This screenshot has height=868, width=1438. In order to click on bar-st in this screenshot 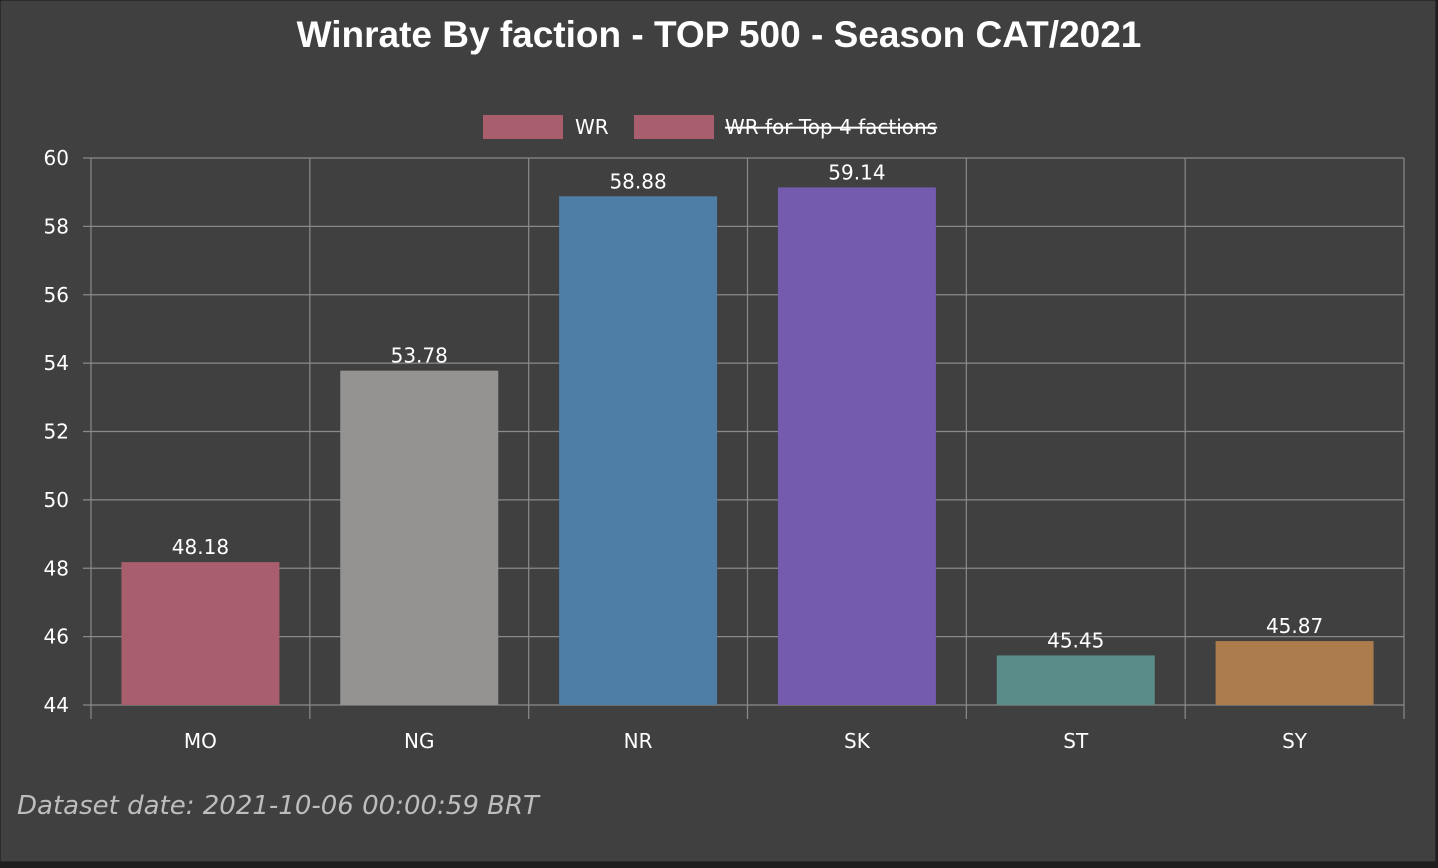, I will do `click(1075, 680)`.